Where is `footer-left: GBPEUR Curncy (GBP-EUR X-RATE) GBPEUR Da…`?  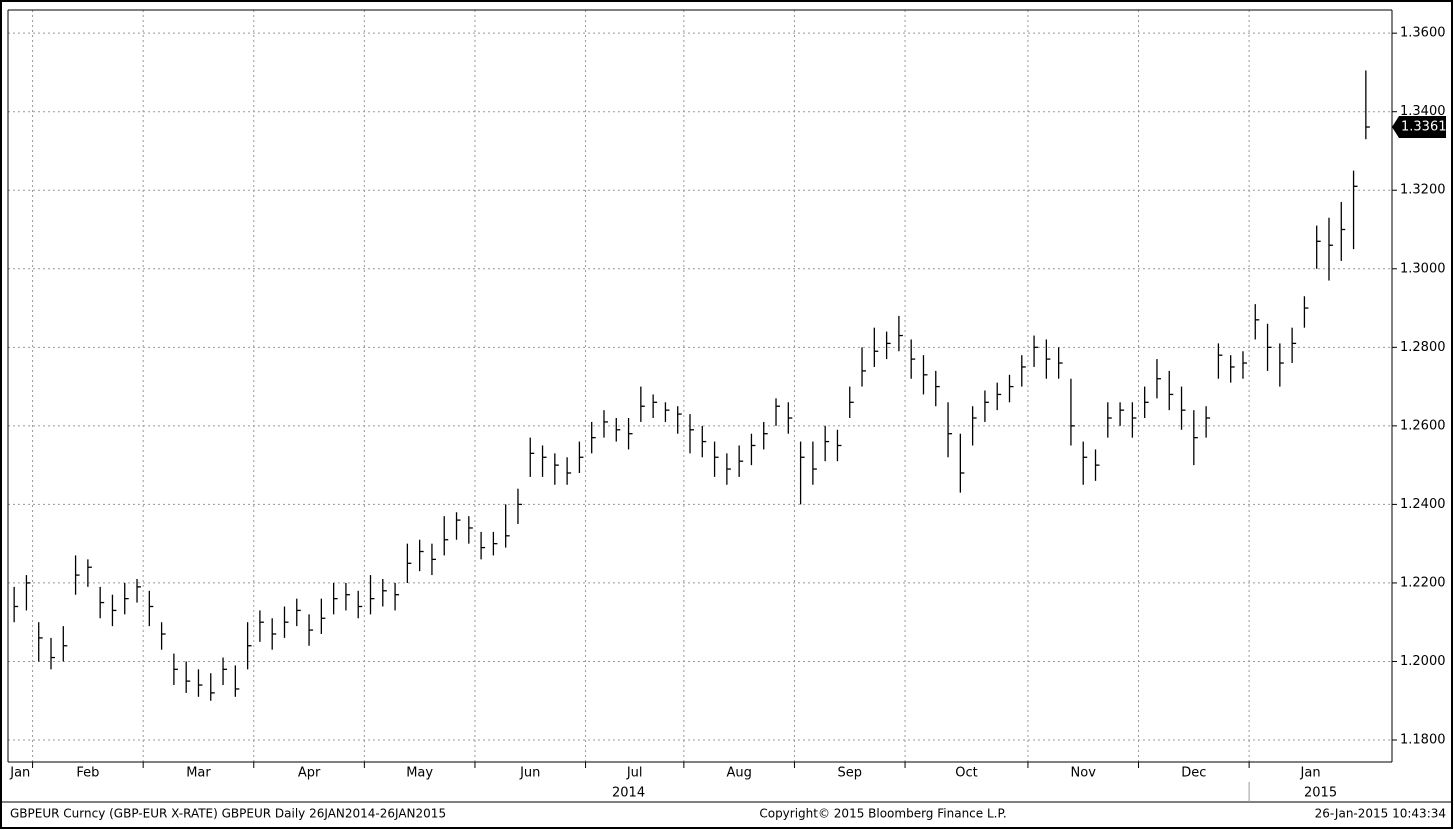 footer-left: GBPEUR Curncy (GBP-EUR X-RATE) GBPEUR Da… is located at coordinates (228, 814).